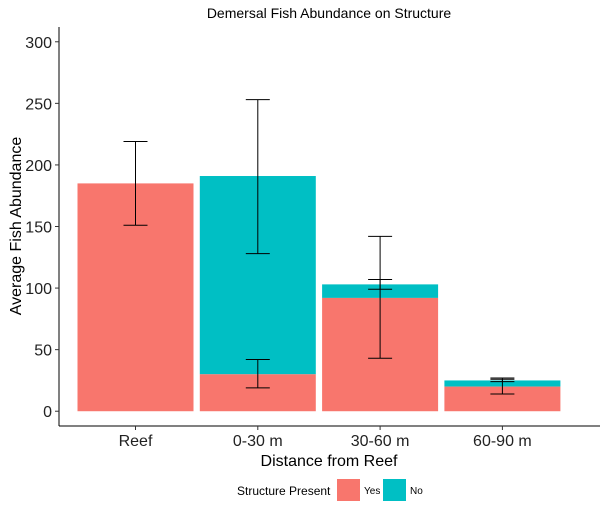 Image resolution: width=607 pixels, height=520 pixels. I want to click on legend-label-yes: Yes, so click(372, 491).